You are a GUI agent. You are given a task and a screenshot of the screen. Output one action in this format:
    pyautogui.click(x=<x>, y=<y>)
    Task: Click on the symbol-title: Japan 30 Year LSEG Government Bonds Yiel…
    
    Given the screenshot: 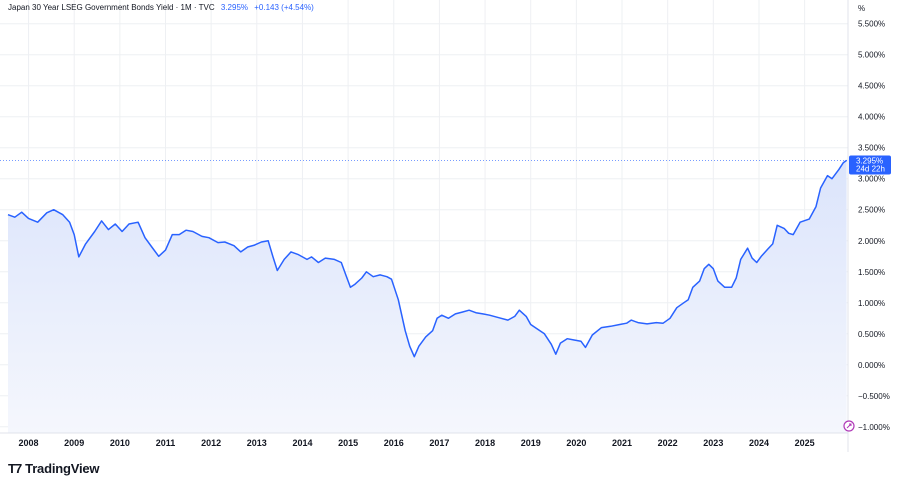 What is the action you would take?
    pyautogui.click(x=111, y=7)
    